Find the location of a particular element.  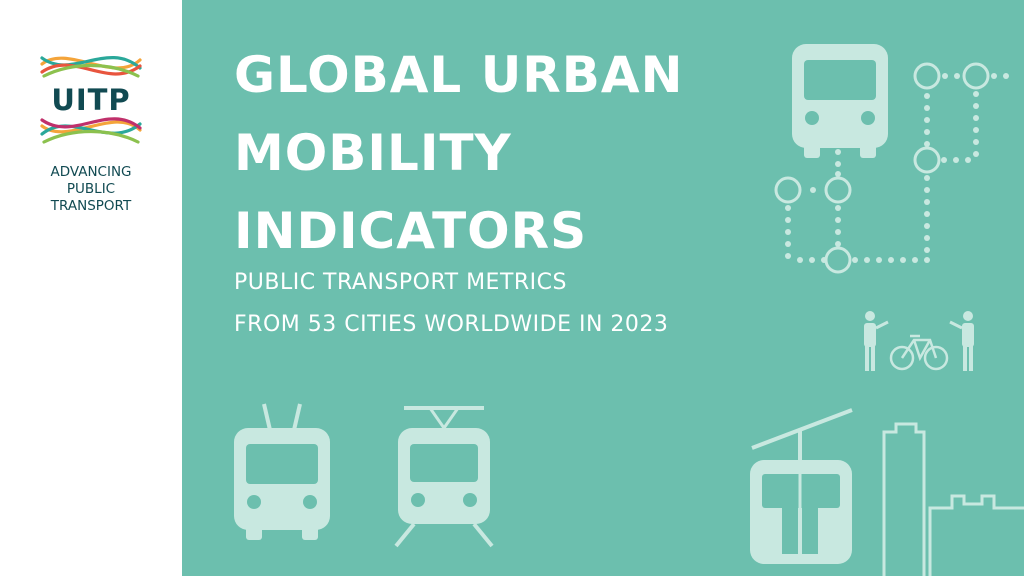

bus-icon is located at coordinates (840, 101).